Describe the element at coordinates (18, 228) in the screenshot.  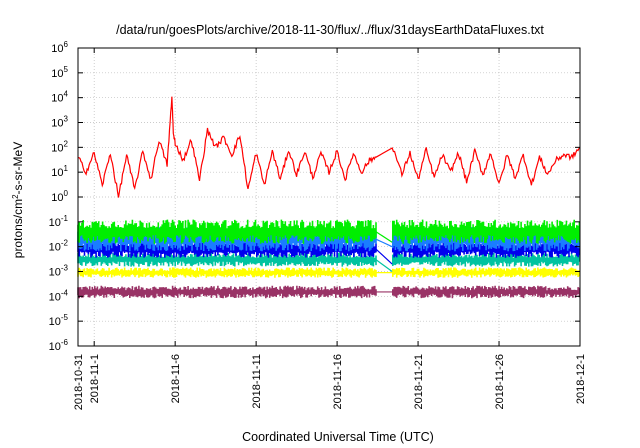
I see `y-axis-label-main: protons/cm` at that location.